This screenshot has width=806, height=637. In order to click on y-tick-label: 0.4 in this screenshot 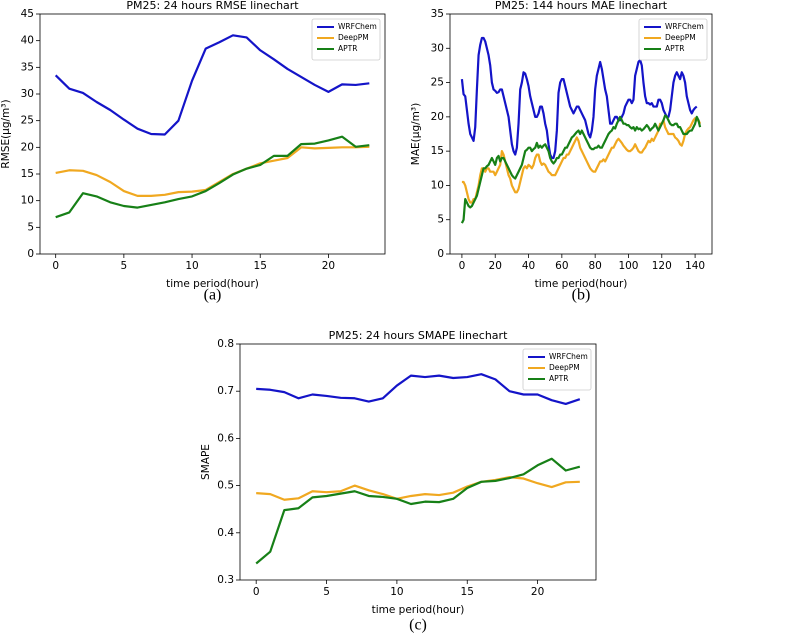, I will do `click(225, 533)`.